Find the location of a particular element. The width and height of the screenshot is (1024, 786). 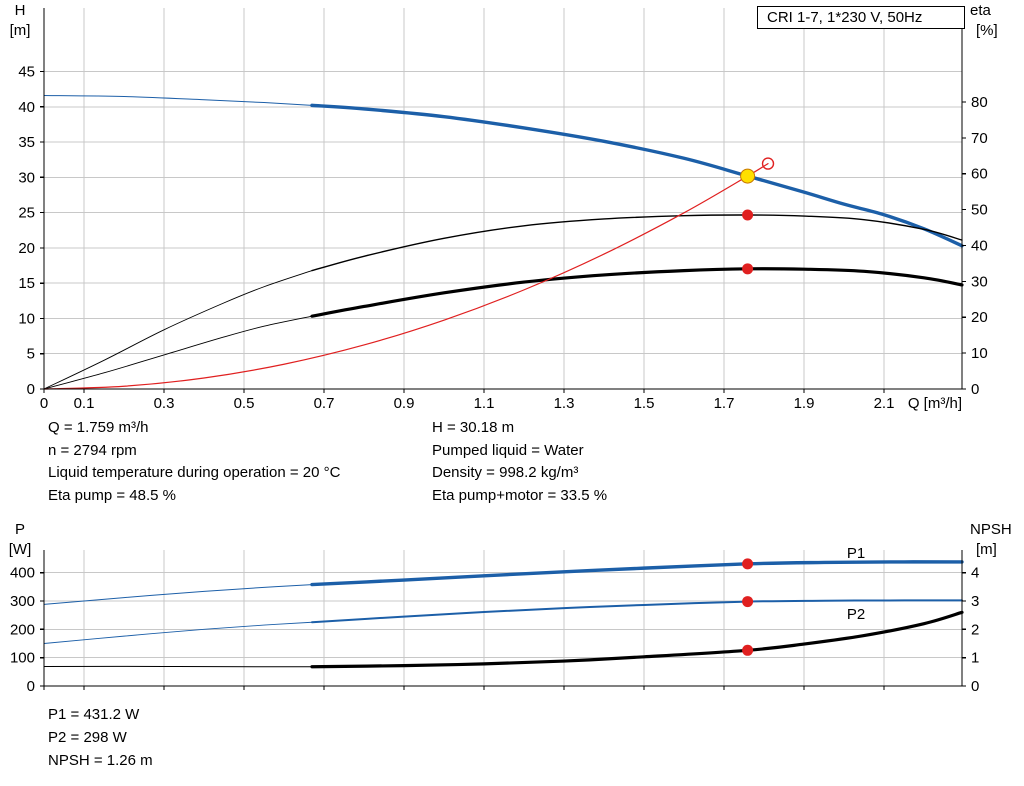

svg-text: P1 is located at coordinates (856, 553).